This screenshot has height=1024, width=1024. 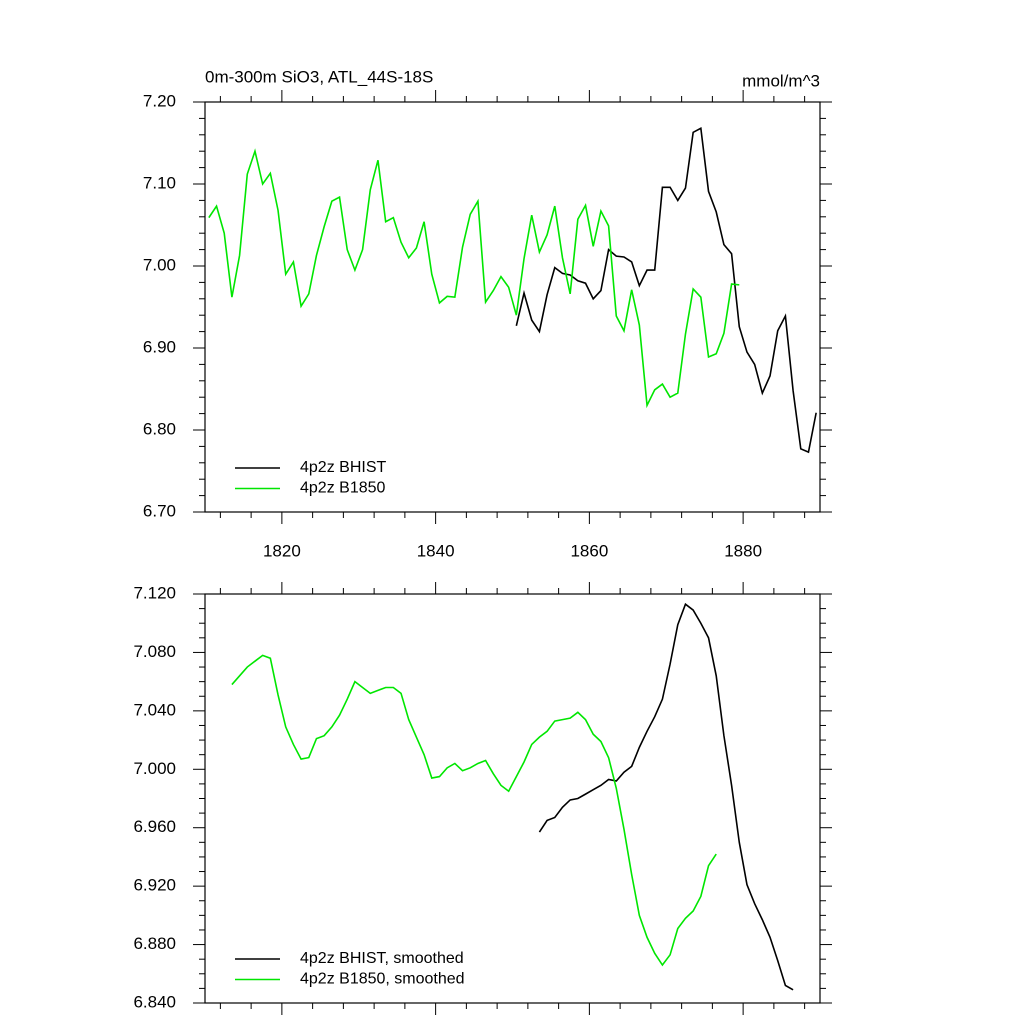 What do you see at coordinates (154, 709) in the screenshot?
I see `y-tick-label: 7.040` at bounding box center [154, 709].